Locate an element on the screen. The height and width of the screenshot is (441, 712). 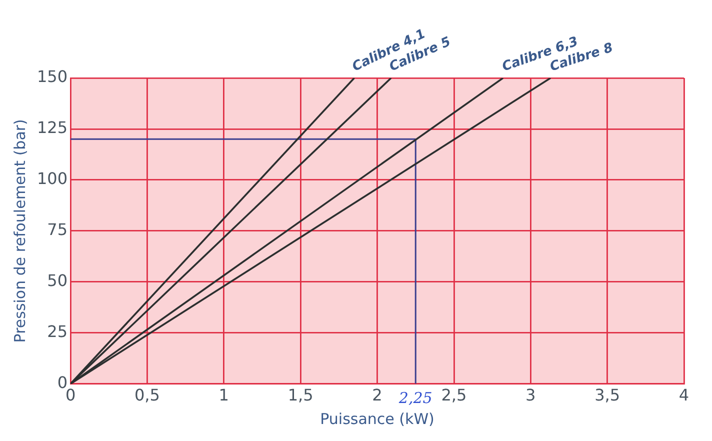
x-axis-title: Puissance (kW) is located at coordinates (377, 419).